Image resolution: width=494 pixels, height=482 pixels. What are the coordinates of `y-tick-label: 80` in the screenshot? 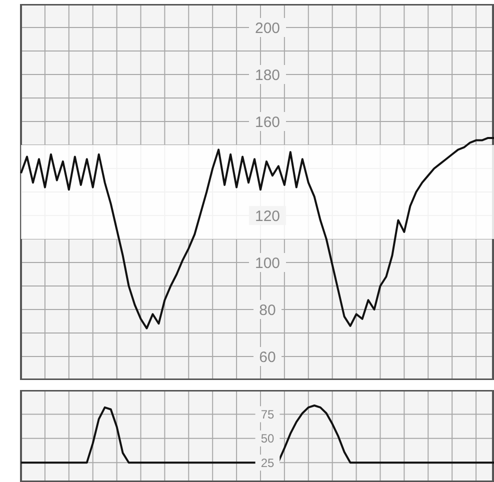 It's located at (267, 310).